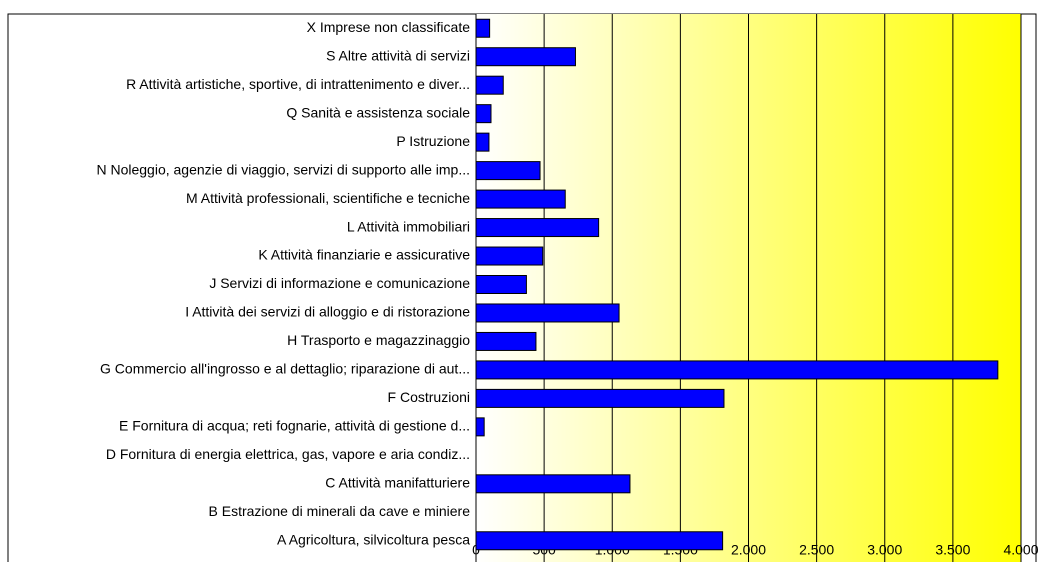 This screenshot has height=567, width=1040. What do you see at coordinates (378, 112) in the screenshot?
I see `y-tick-label: Q Sanità e assistenza sociale` at bounding box center [378, 112].